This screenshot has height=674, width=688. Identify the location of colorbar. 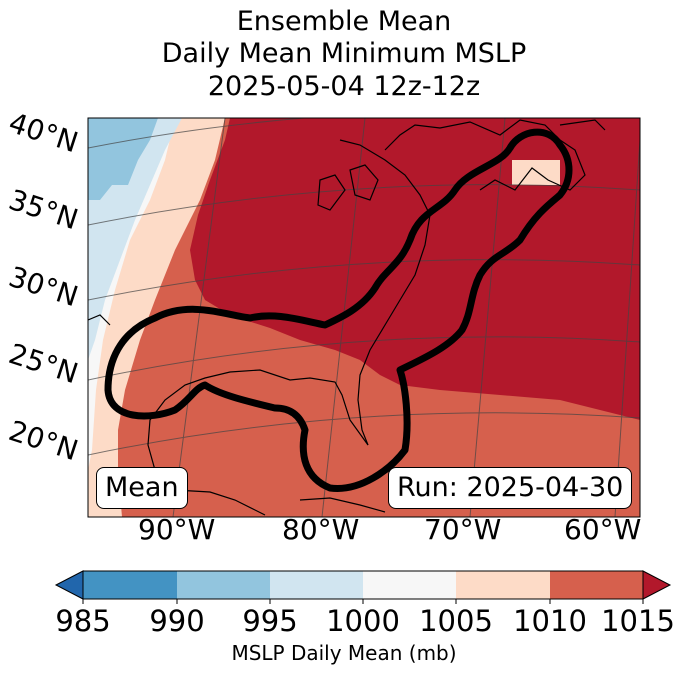
(363, 587).